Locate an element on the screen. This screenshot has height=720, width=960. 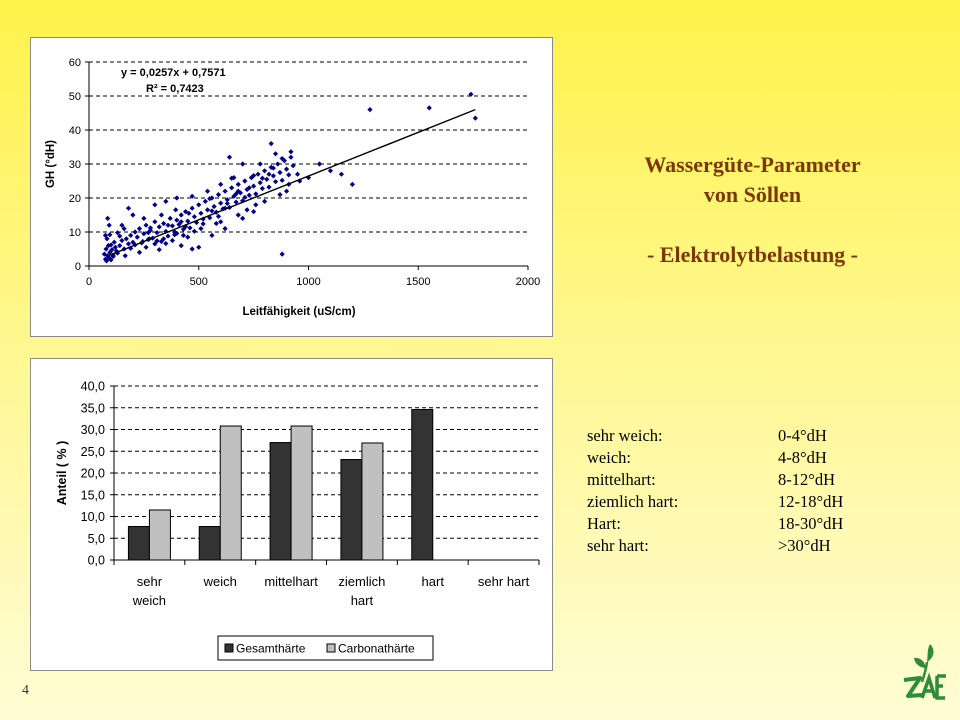
x-tick-label: 2000 is located at coordinates (528, 282).